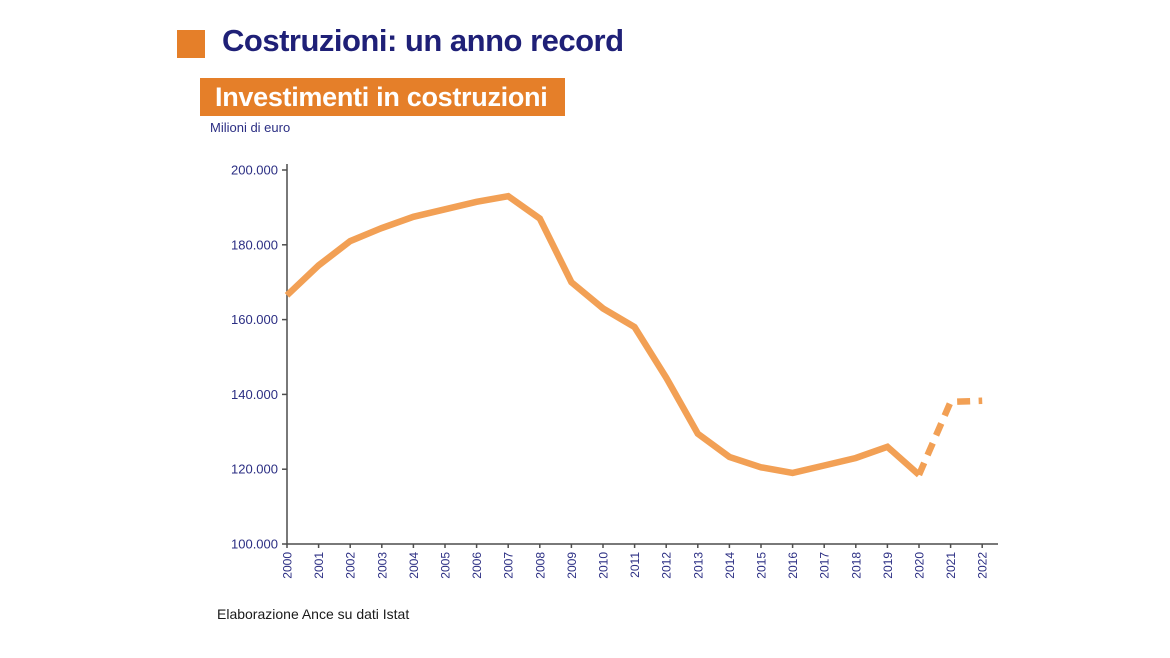  Describe the element at coordinates (762, 565) in the screenshot. I see `x-tick-label: 2015` at that location.